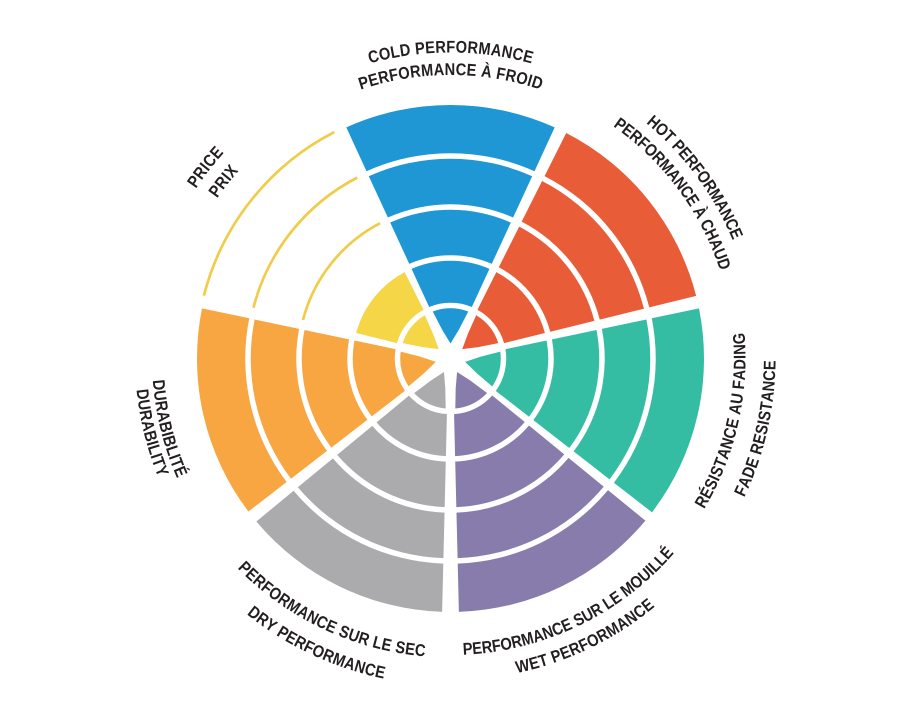 This screenshot has height=725, width=900. What do you see at coordinates (487, 72) in the screenshot?
I see `svg-text: À` at bounding box center [487, 72].